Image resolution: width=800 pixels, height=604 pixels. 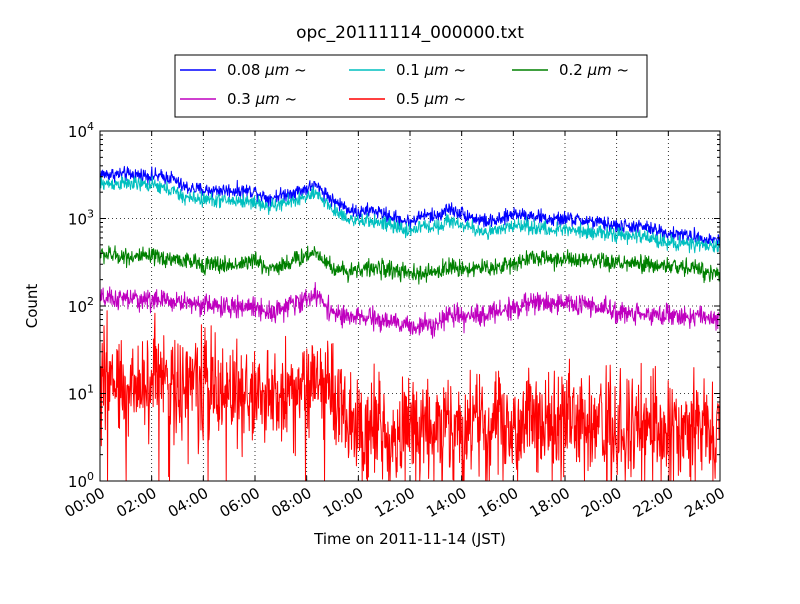 What do you see at coordinates (653, 502) in the screenshot?
I see `x-tick-label: 22:00` at bounding box center [653, 502].